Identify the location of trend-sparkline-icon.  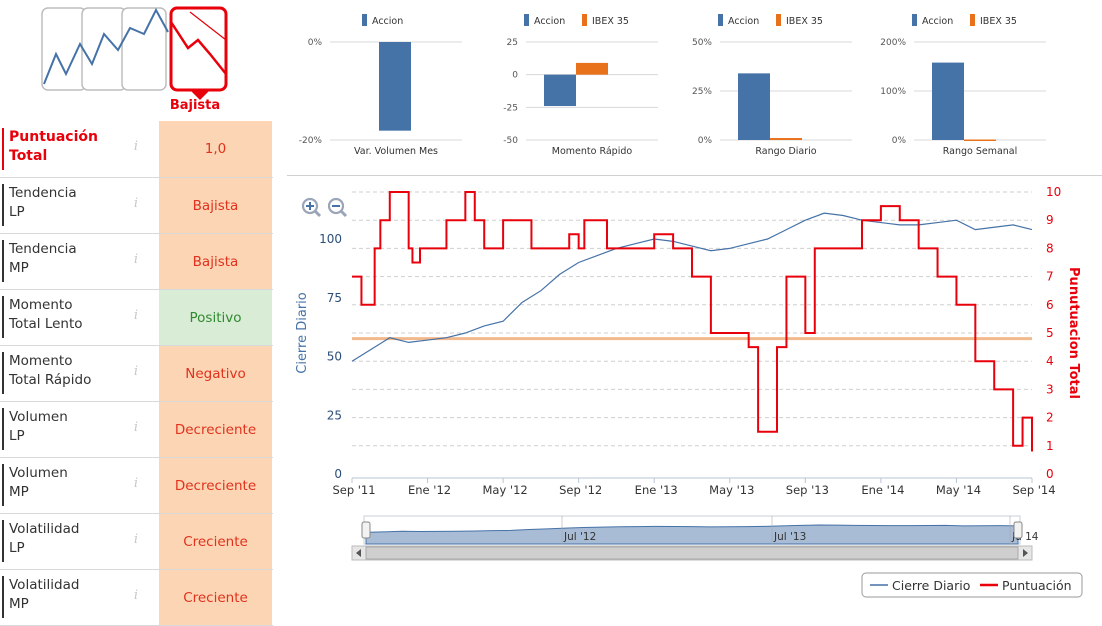
(134, 53).